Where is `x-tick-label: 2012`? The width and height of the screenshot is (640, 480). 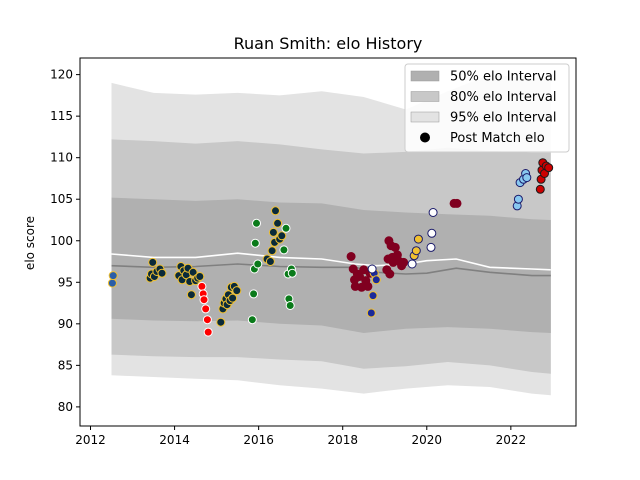
x-tick-label: 2012 is located at coordinates (90, 440).